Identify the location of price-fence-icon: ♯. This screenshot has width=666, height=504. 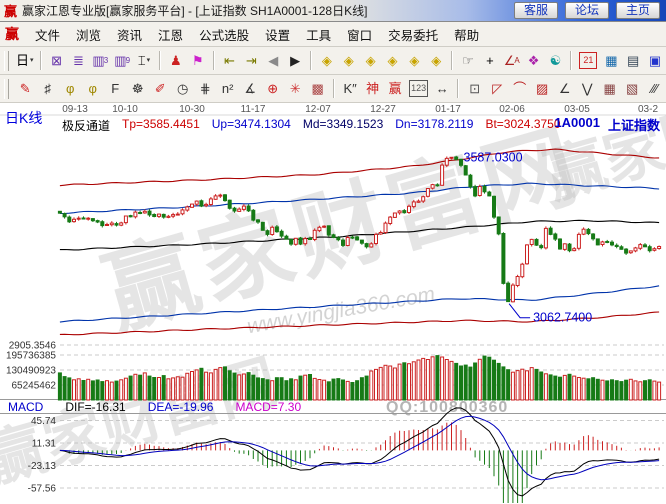
(47, 88).